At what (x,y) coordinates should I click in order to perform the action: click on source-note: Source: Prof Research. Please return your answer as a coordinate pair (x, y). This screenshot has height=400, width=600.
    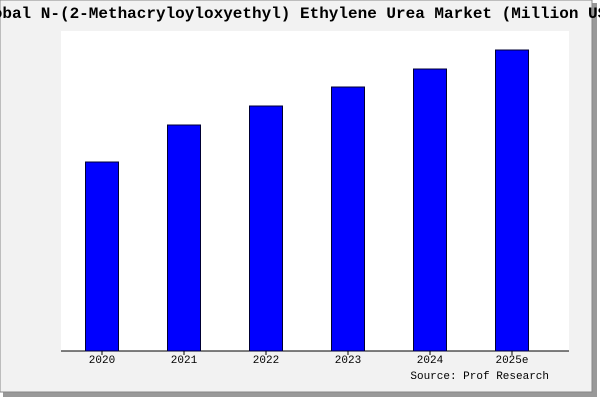
    Looking at the image, I should click on (479, 377).